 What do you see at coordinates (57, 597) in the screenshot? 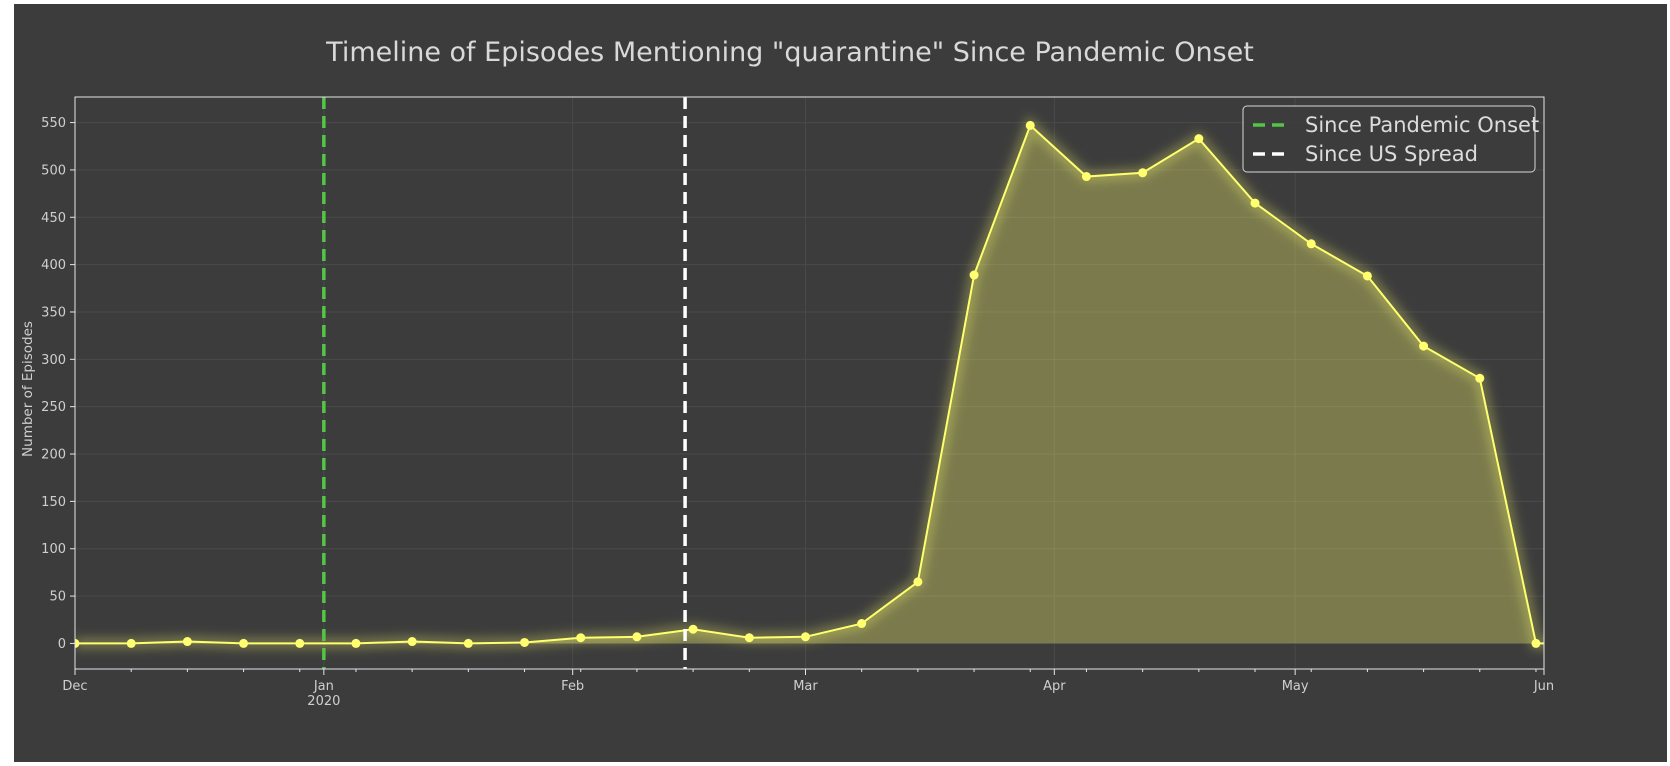
I see `y-tick-label: 50` at bounding box center [57, 597].